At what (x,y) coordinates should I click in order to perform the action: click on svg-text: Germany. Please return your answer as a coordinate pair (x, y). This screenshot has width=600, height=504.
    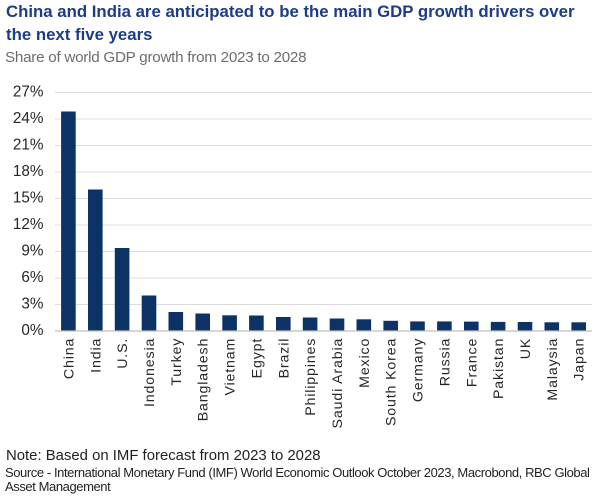
    Looking at the image, I should click on (419, 370).